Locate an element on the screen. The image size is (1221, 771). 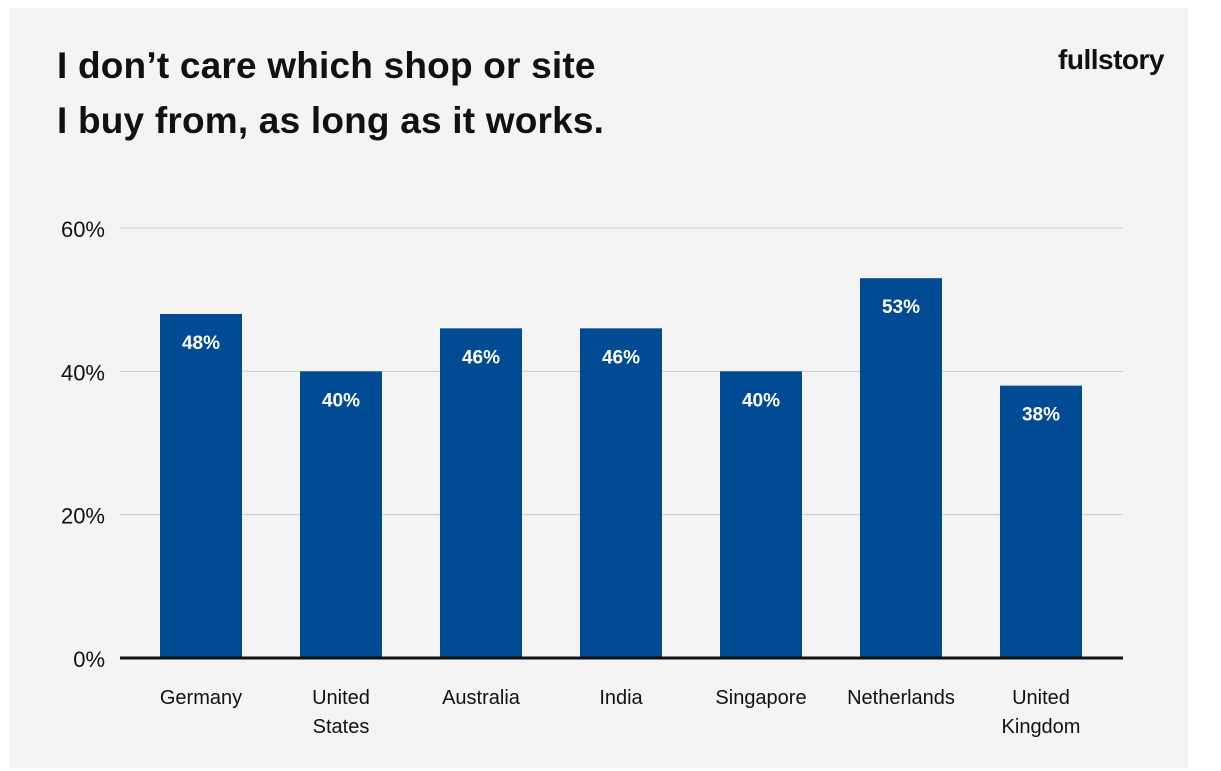
fullstory-logo: fullstory is located at coordinates (1111, 59).